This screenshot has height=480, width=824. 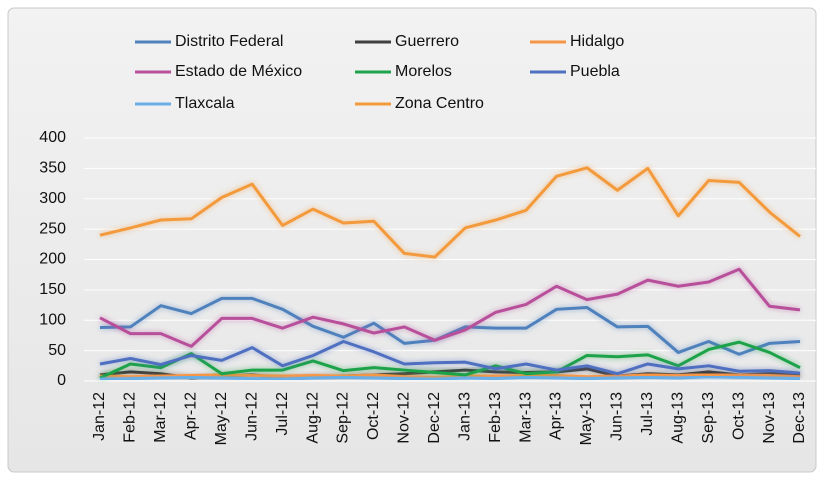 What do you see at coordinates (160, 417) in the screenshot?
I see `x-tick-label: Mar-12` at bounding box center [160, 417].